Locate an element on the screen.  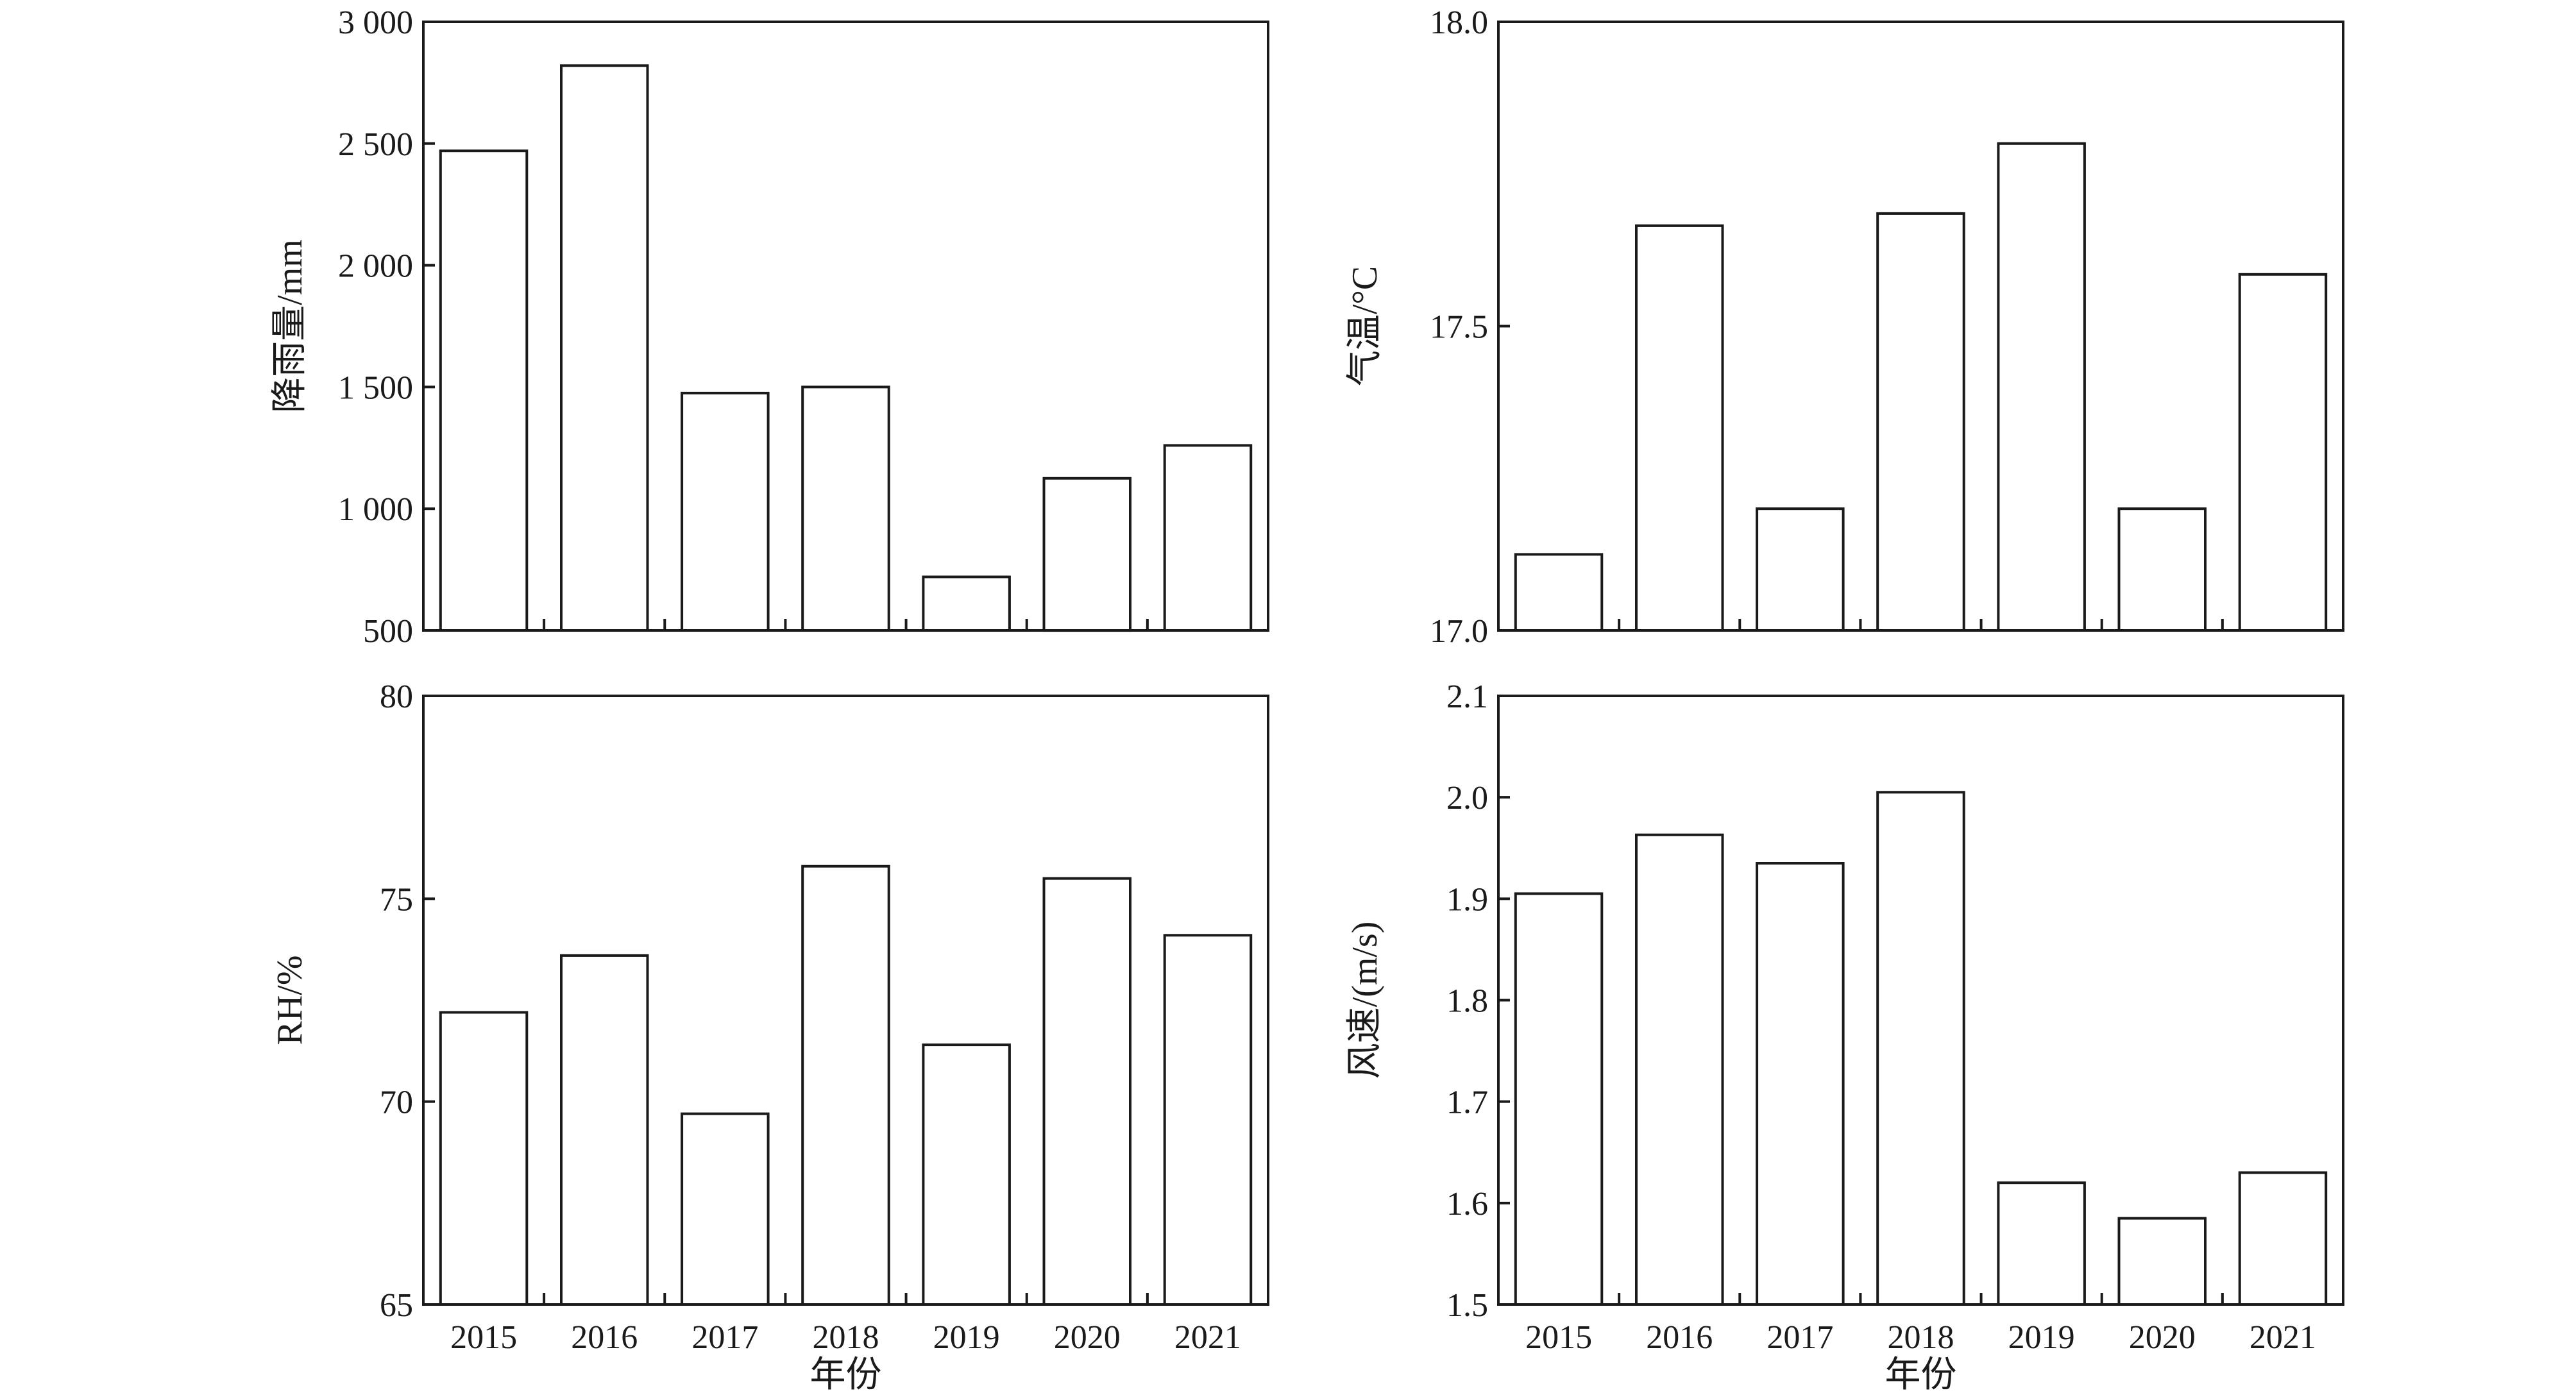
y-axis-title: RH/% is located at coordinates (290, 1001).